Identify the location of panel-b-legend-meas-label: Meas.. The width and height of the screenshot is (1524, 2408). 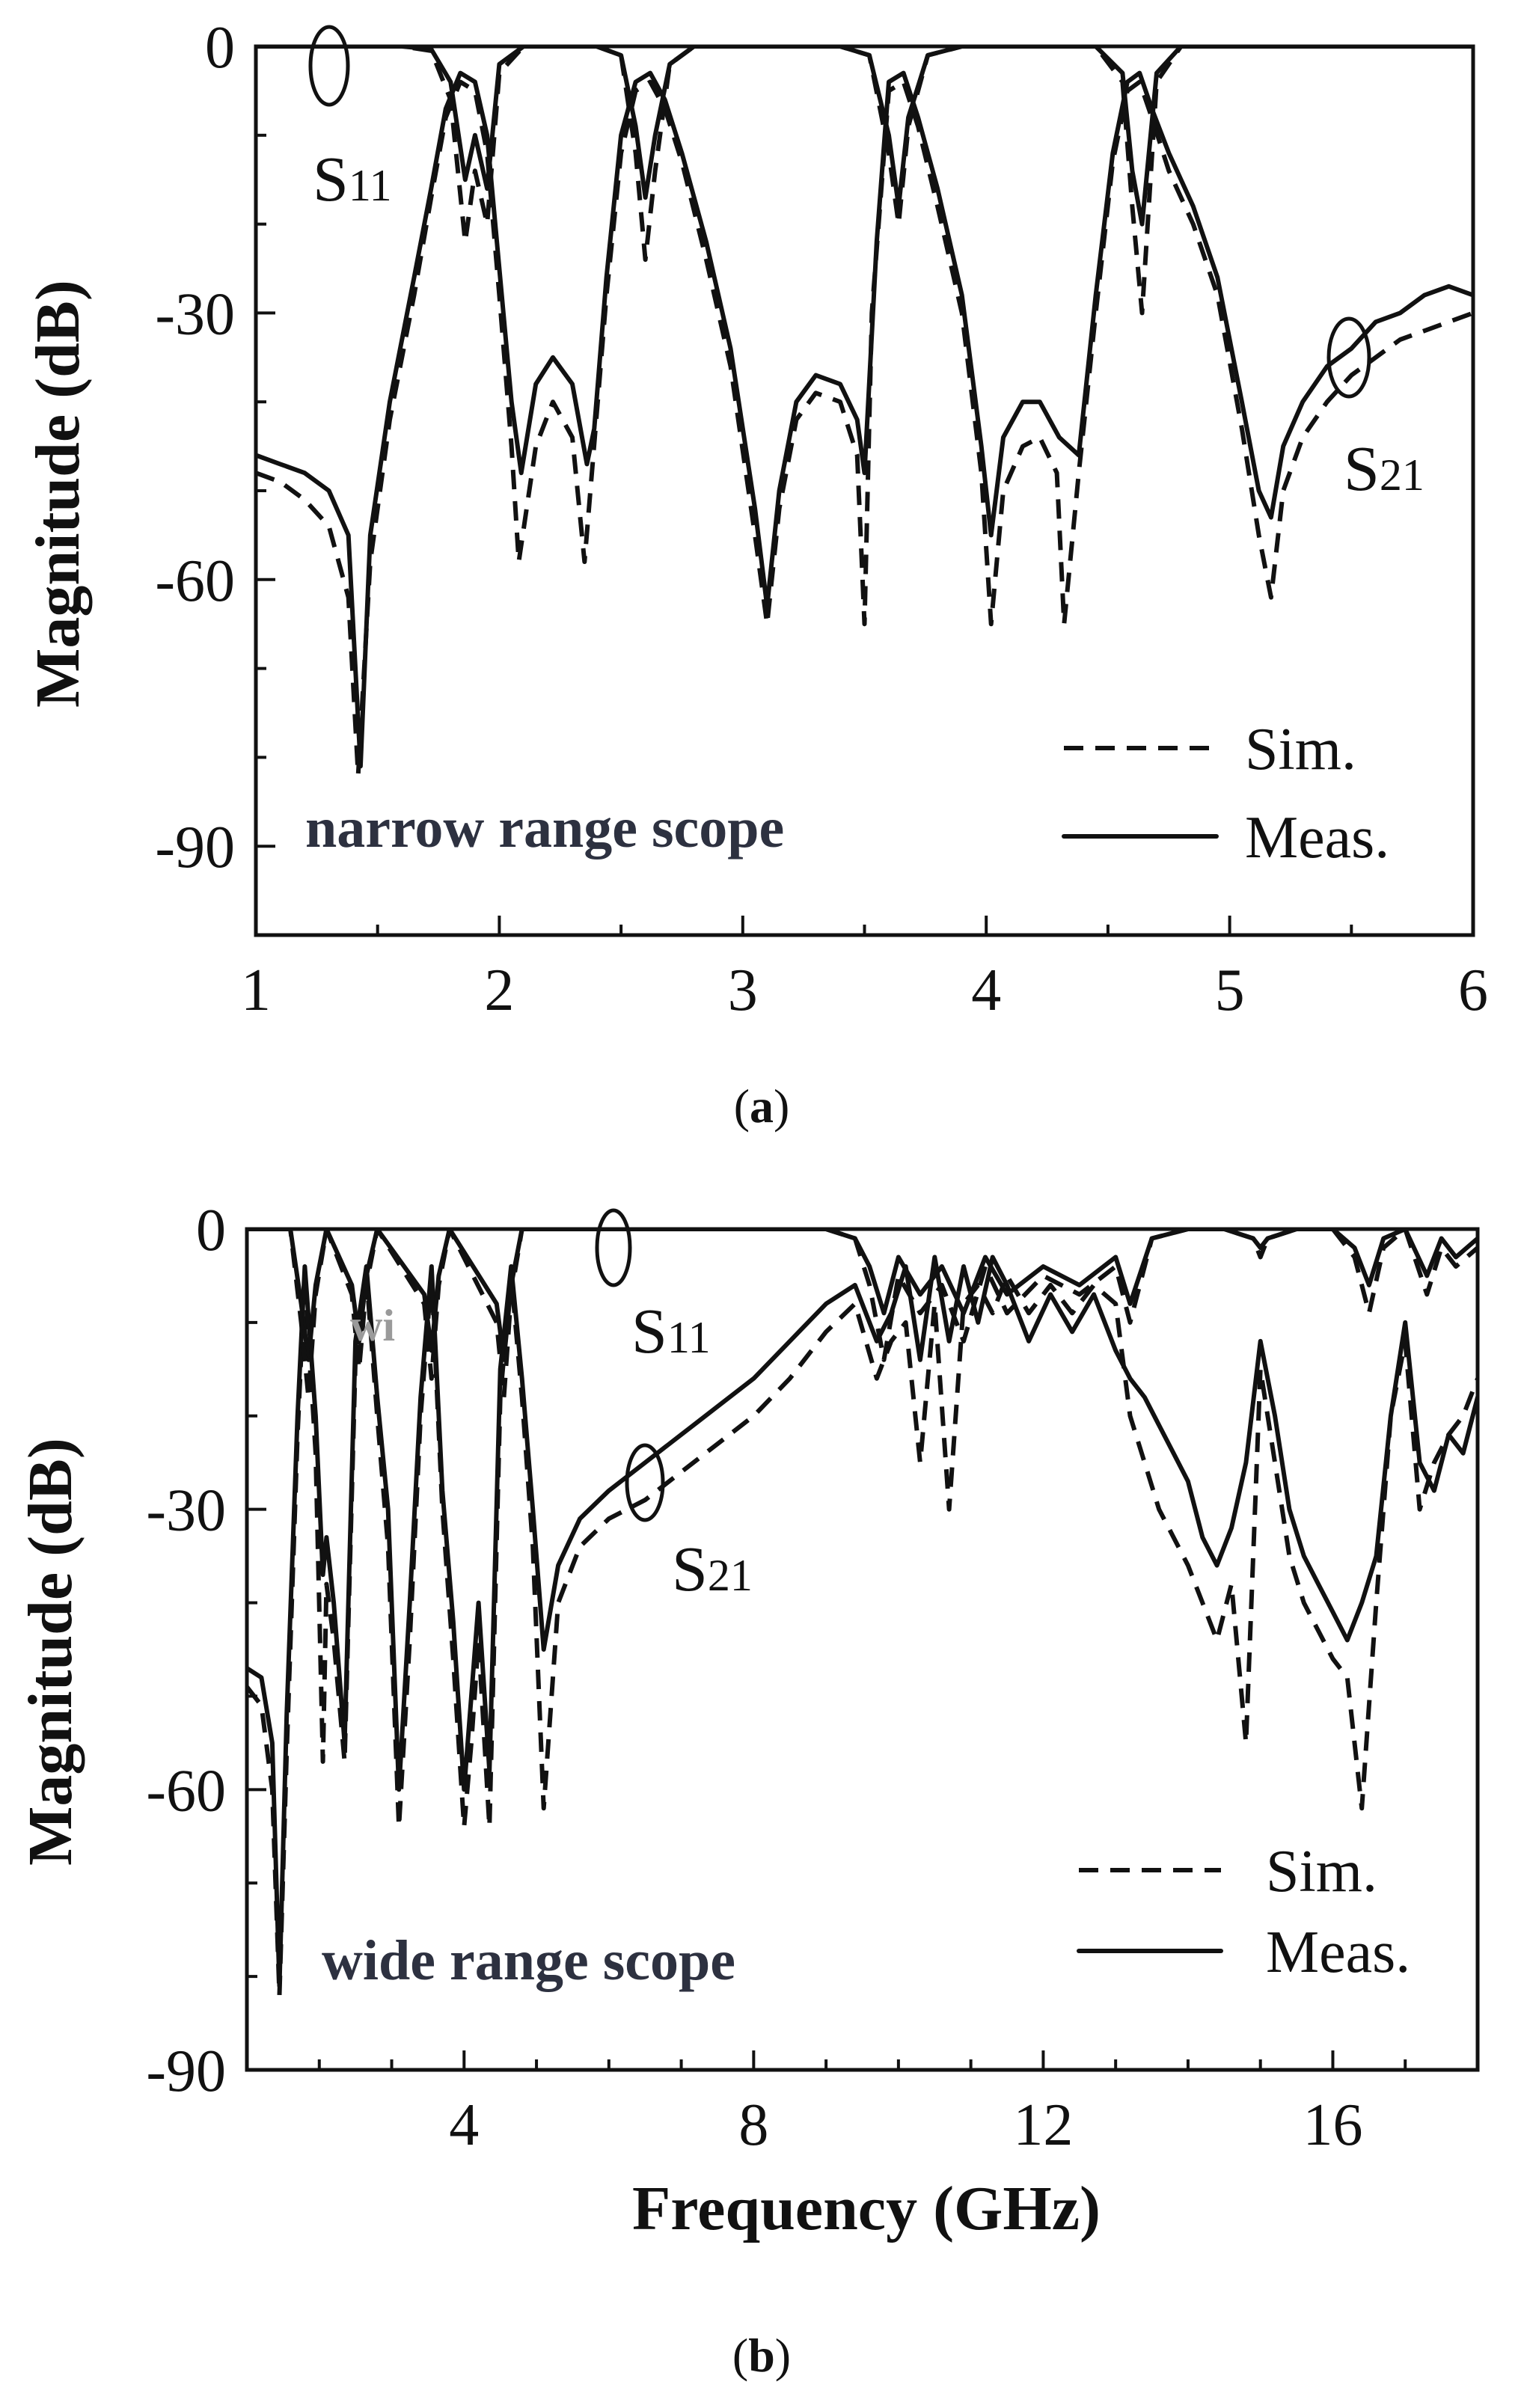
(1338, 1952).